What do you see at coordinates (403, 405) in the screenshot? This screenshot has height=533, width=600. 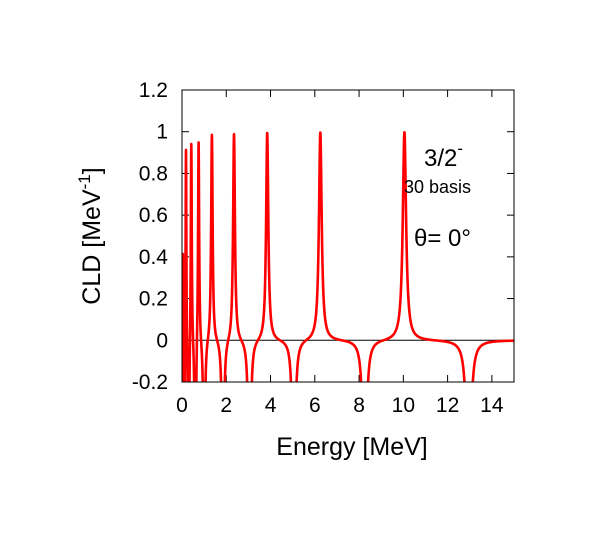 I see `x-tick-label: 10` at bounding box center [403, 405].